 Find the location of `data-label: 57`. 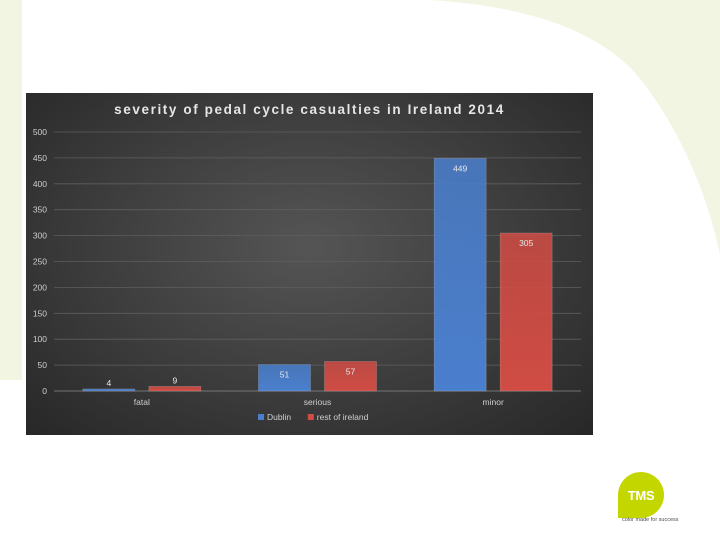

data-label: 57 is located at coordinates (351, 371).